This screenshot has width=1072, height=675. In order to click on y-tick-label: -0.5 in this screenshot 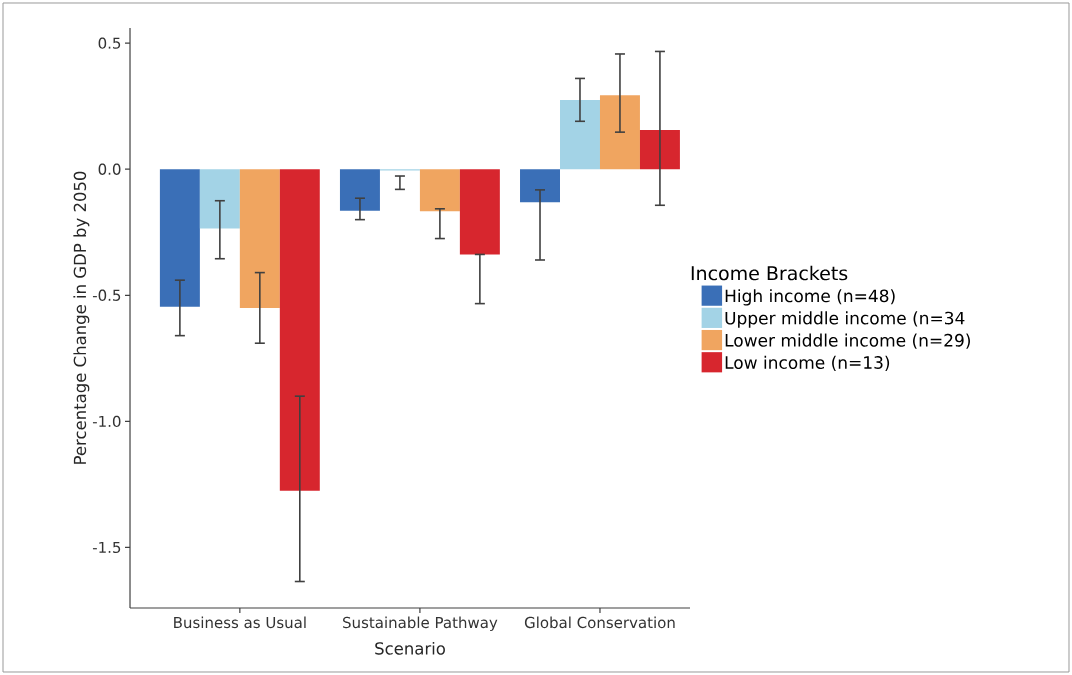, I will do `click(106, 295)`.